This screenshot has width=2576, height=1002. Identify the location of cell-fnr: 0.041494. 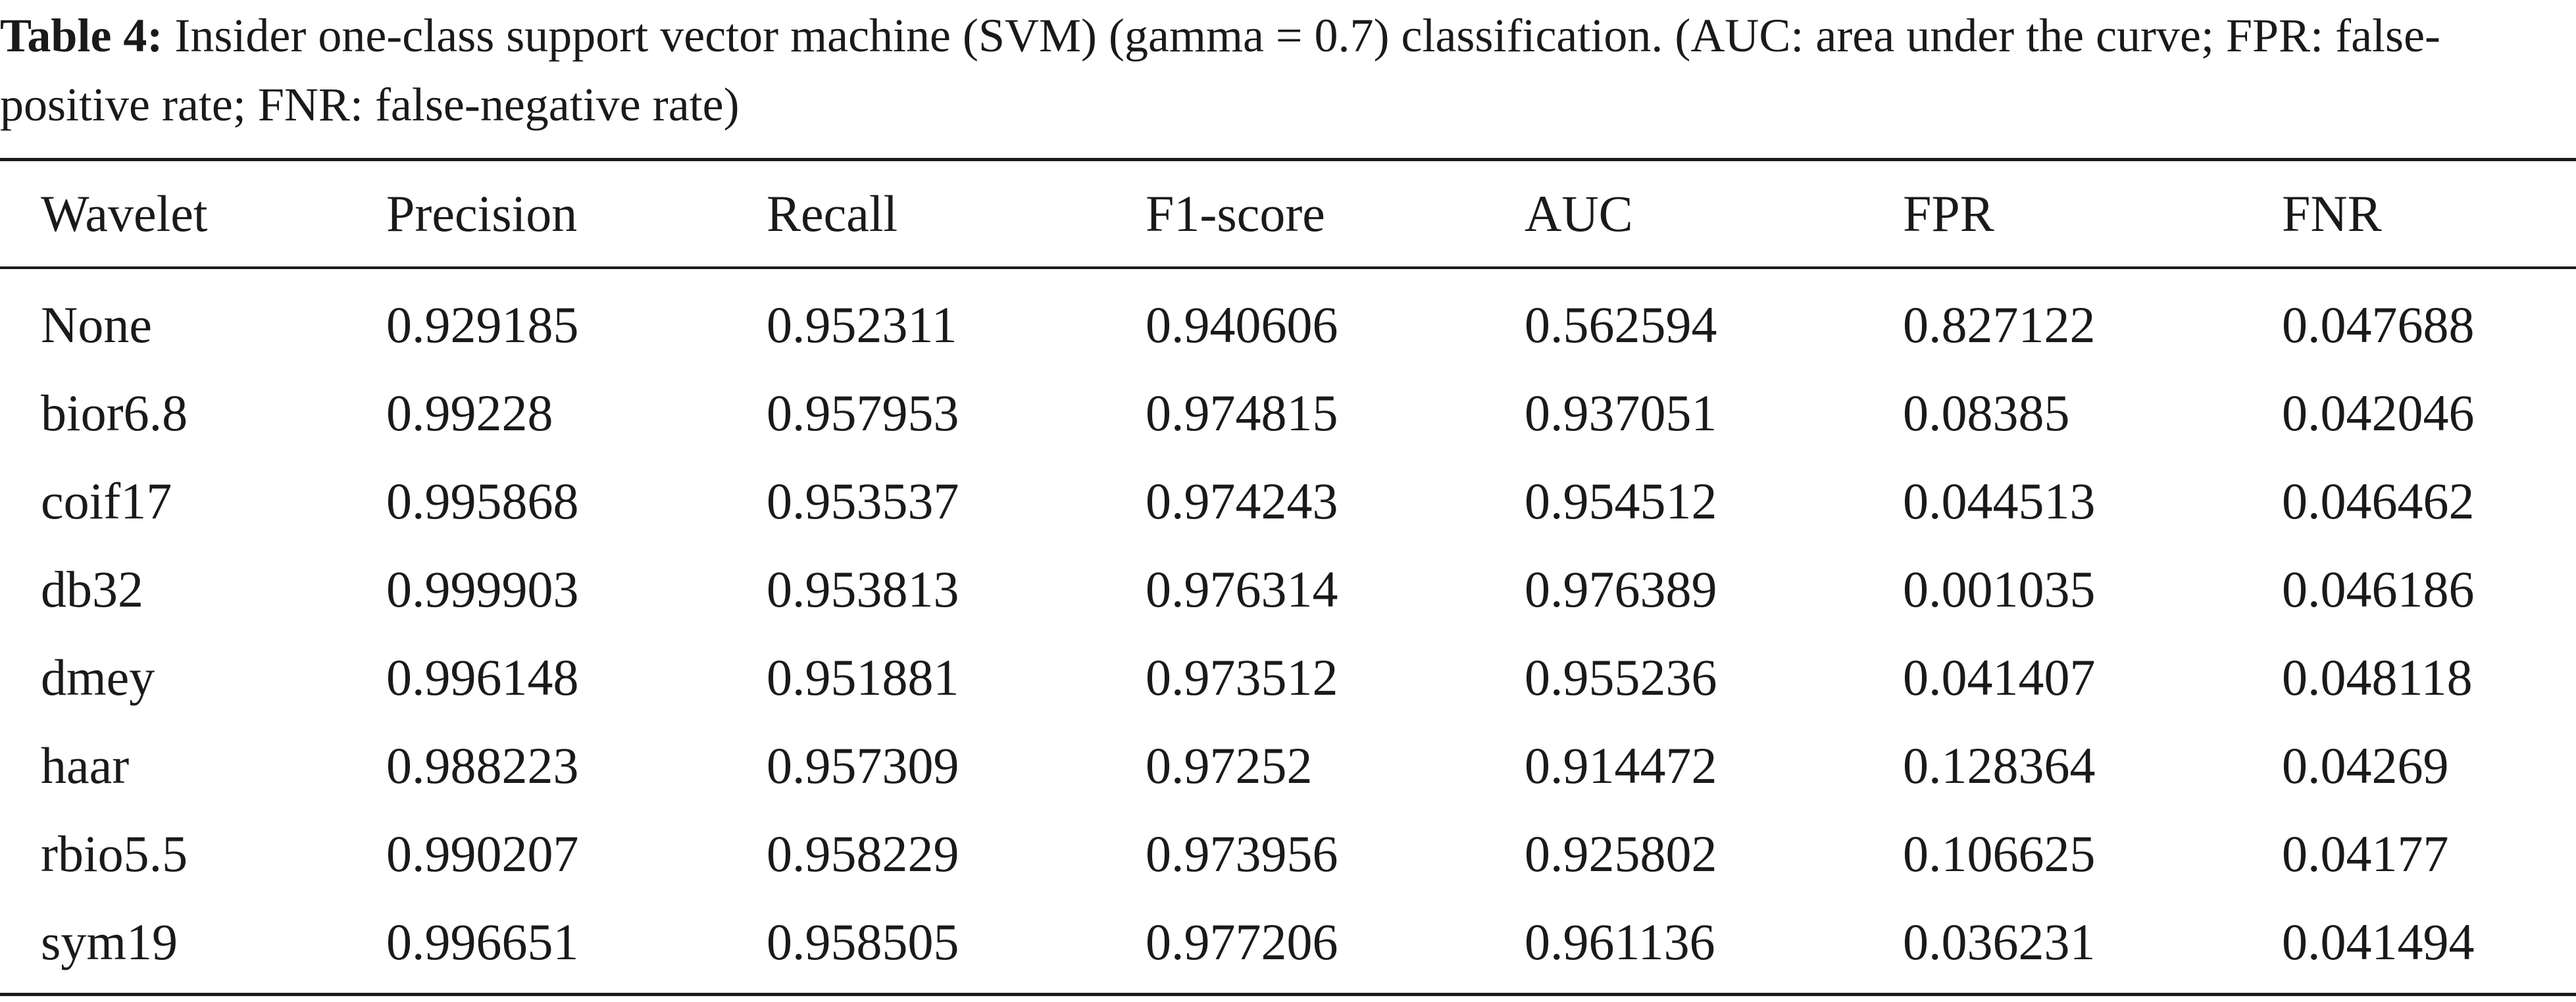
(2378, 941).